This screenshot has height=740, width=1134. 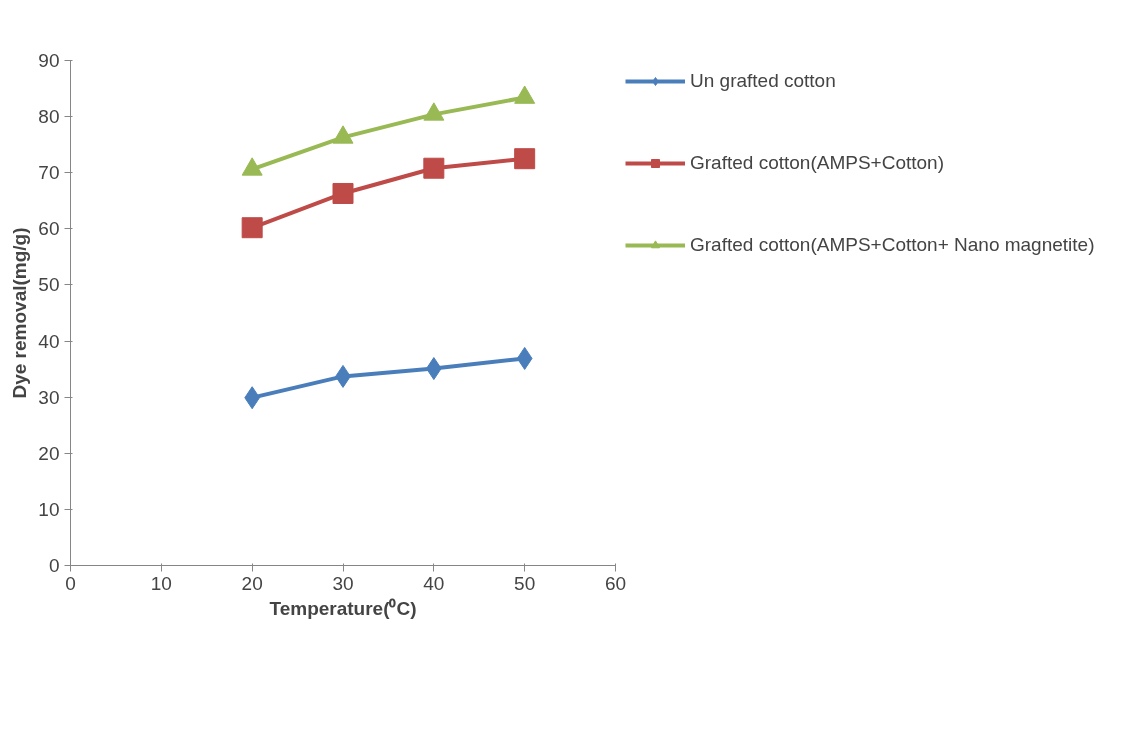 What do you see at coordinates (49, 60) in the screenshot?
I see `y-tick-label: 90` at bounding box center [49, 60].